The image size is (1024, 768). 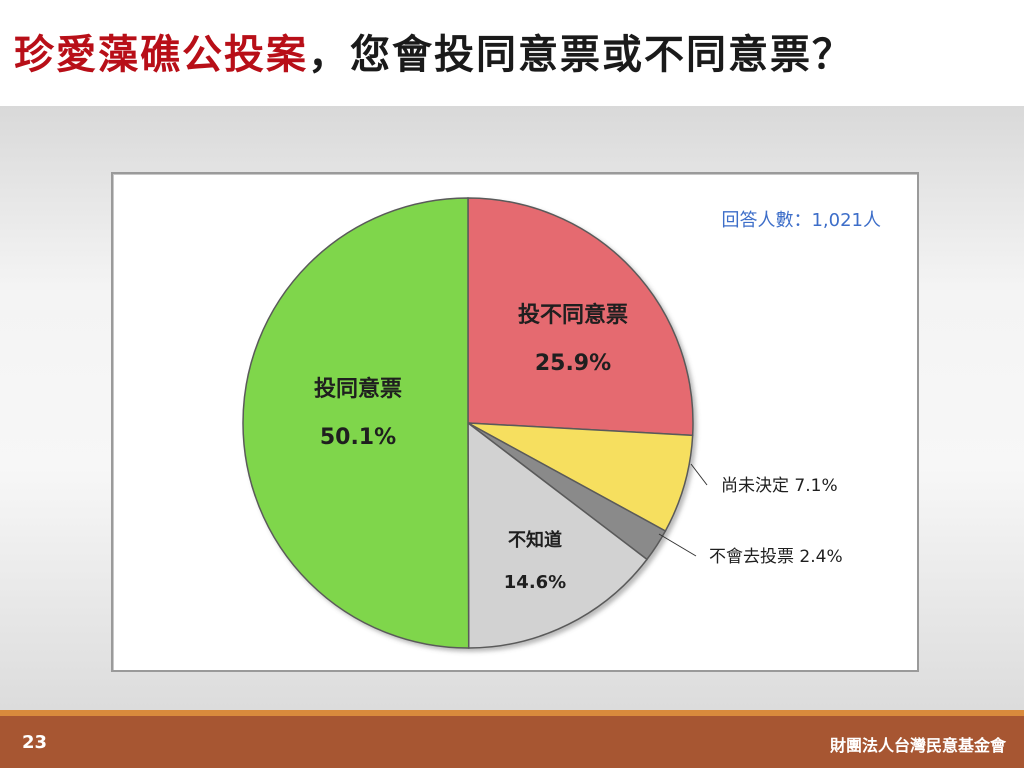 What do you see at coordinates (512, 713) in the screenshot?
I see `footer-accent-line` at bounding box center [512, 713].